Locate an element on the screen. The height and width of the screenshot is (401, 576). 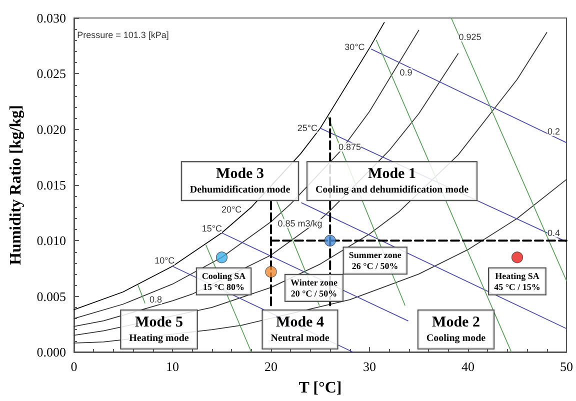
y-tick-label: 0.015 is located at coordinates (51, 185).